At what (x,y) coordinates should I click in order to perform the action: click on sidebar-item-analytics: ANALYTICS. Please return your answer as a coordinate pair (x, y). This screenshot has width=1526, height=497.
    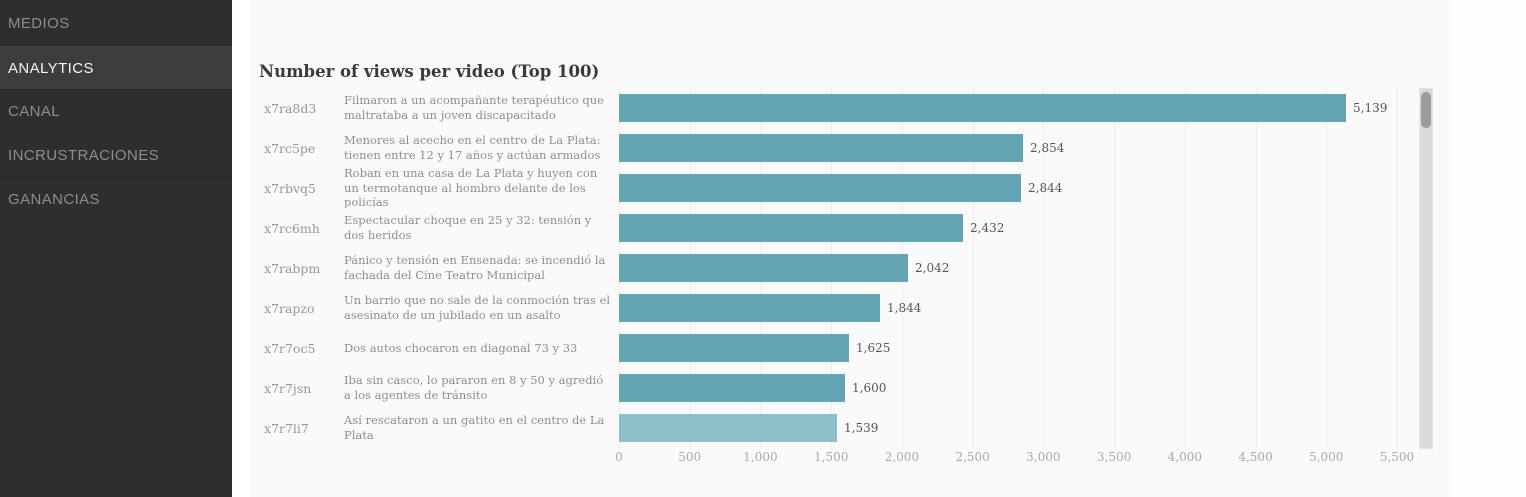
    Looking at the image, I should click on (116, 68).